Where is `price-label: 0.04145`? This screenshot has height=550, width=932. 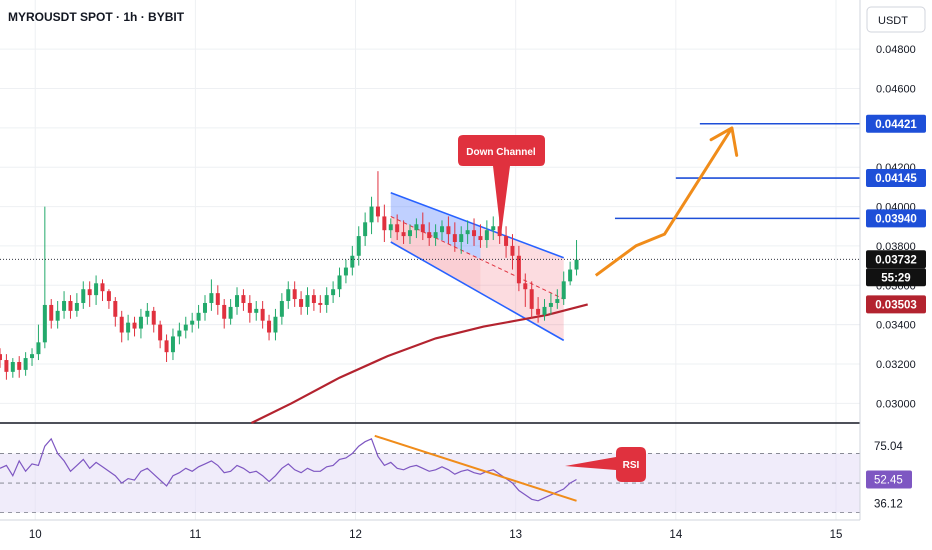
price-label: 0.04145 is located at coordinates (896, 179).